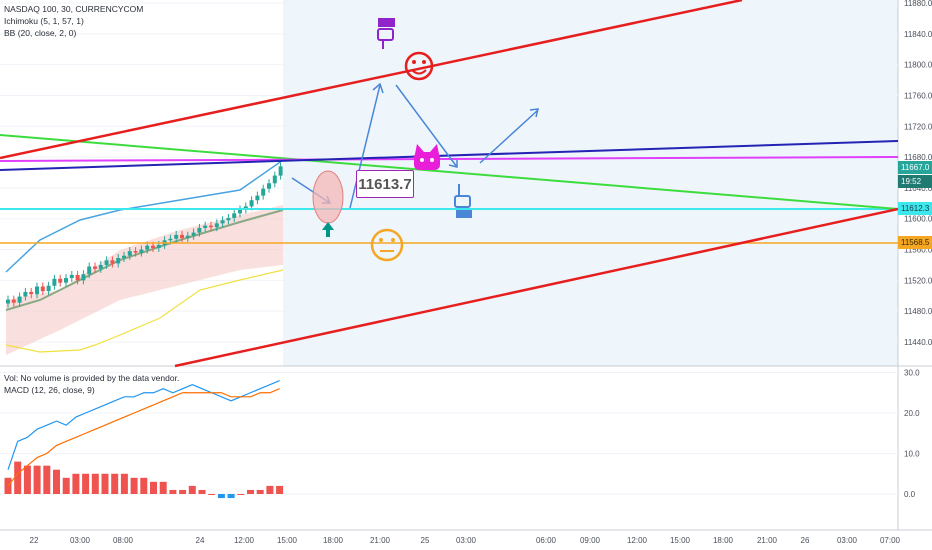  I want to click on time-tick-label: 06:00, so click(546, 540).